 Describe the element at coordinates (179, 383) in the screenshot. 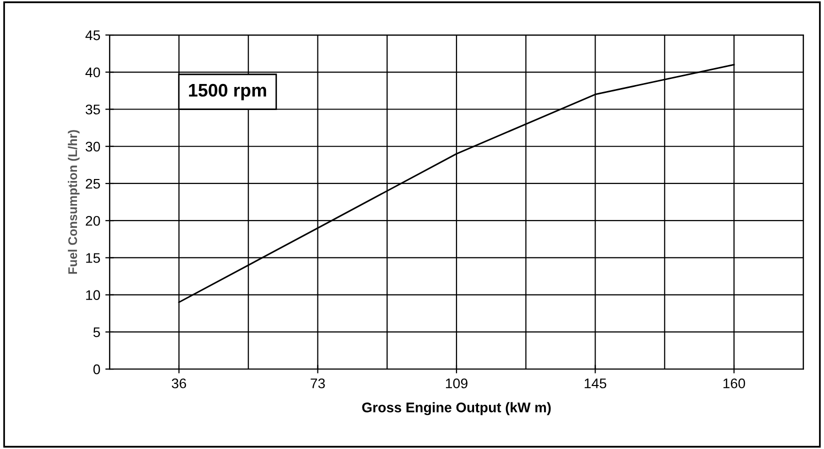

I see `x-tick-label: 36` at that location.